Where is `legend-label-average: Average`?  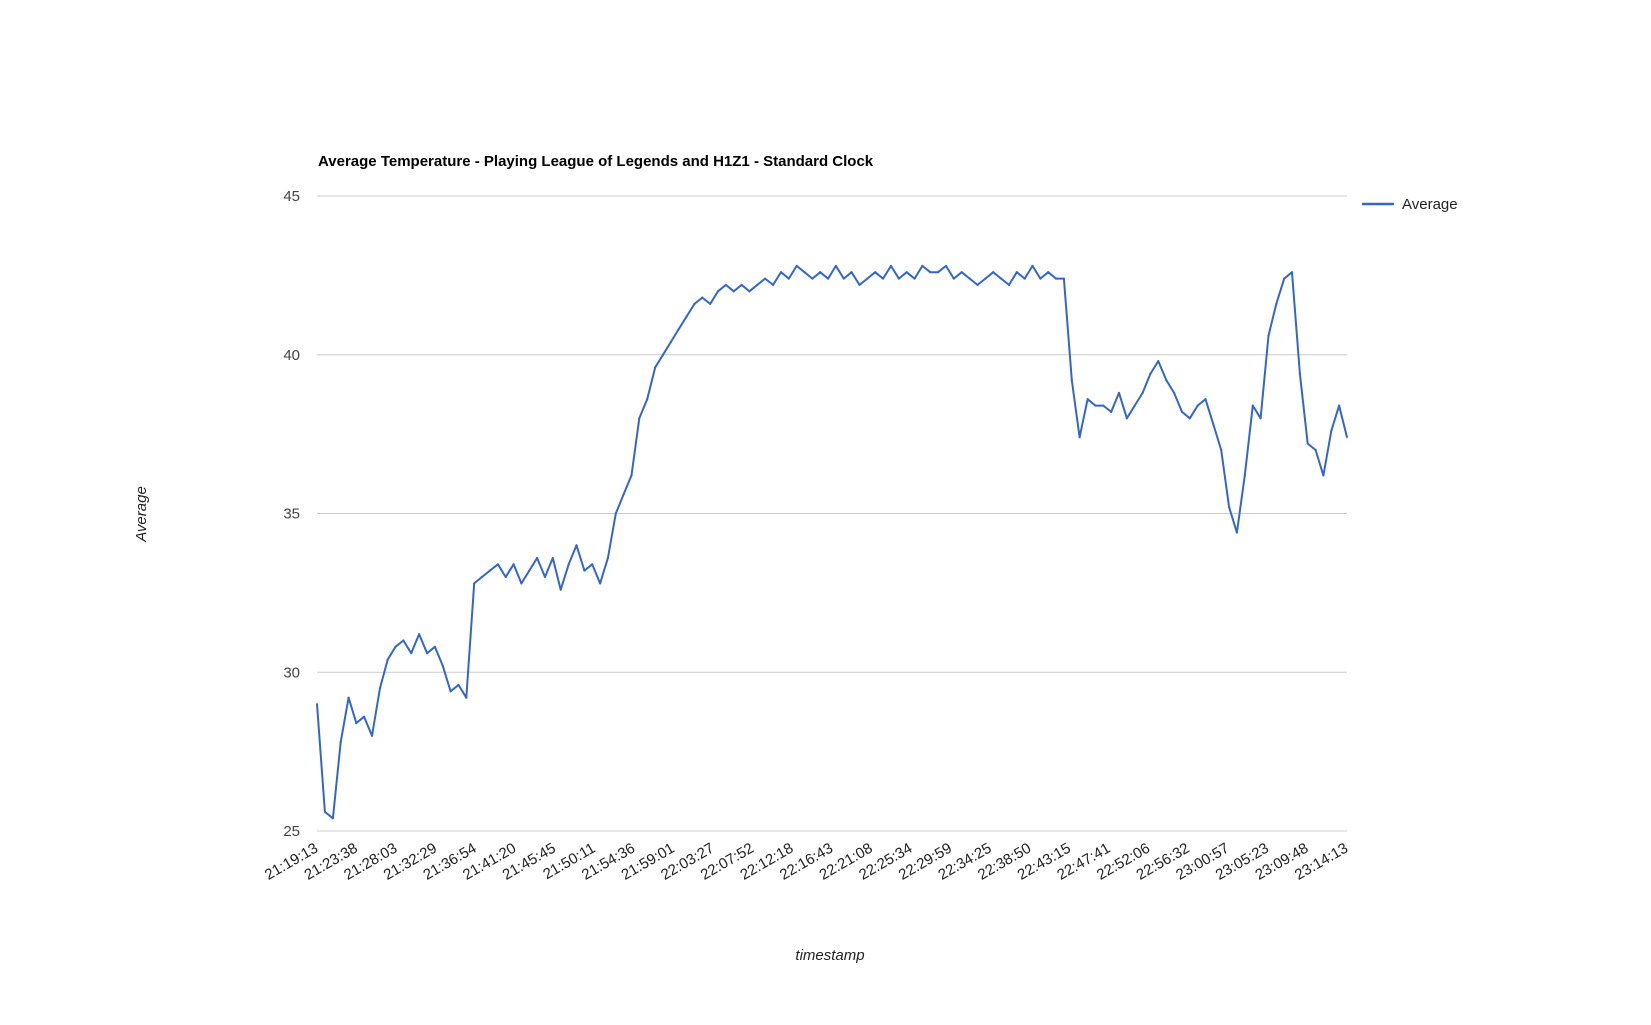 legend-label-average: Average is located at coordinates (1430, 204).